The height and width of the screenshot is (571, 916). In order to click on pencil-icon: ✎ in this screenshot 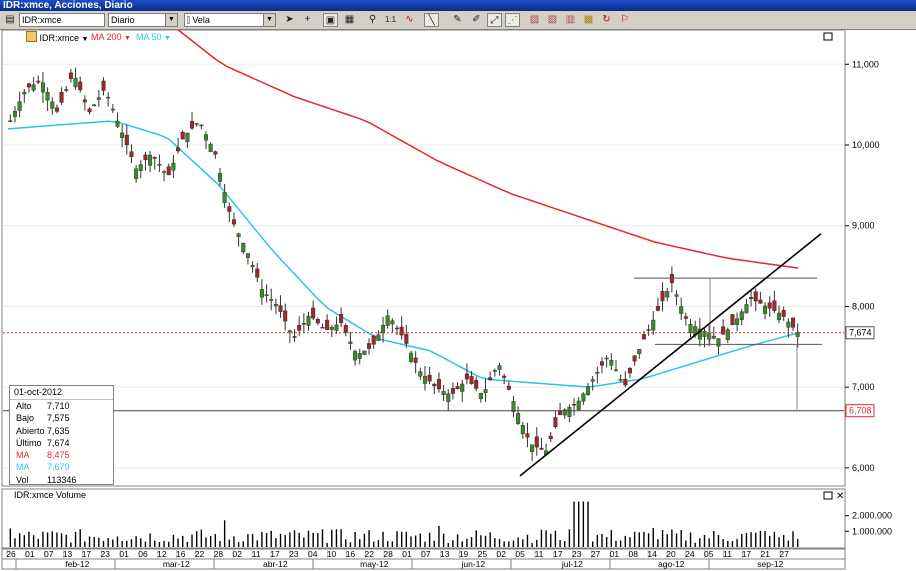, I will do `click(457, 19)`.